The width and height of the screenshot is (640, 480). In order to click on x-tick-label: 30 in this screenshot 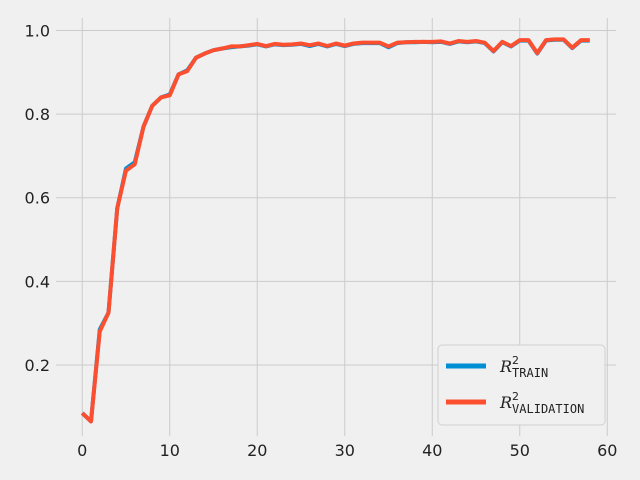, I will do `click(345, 450)`.